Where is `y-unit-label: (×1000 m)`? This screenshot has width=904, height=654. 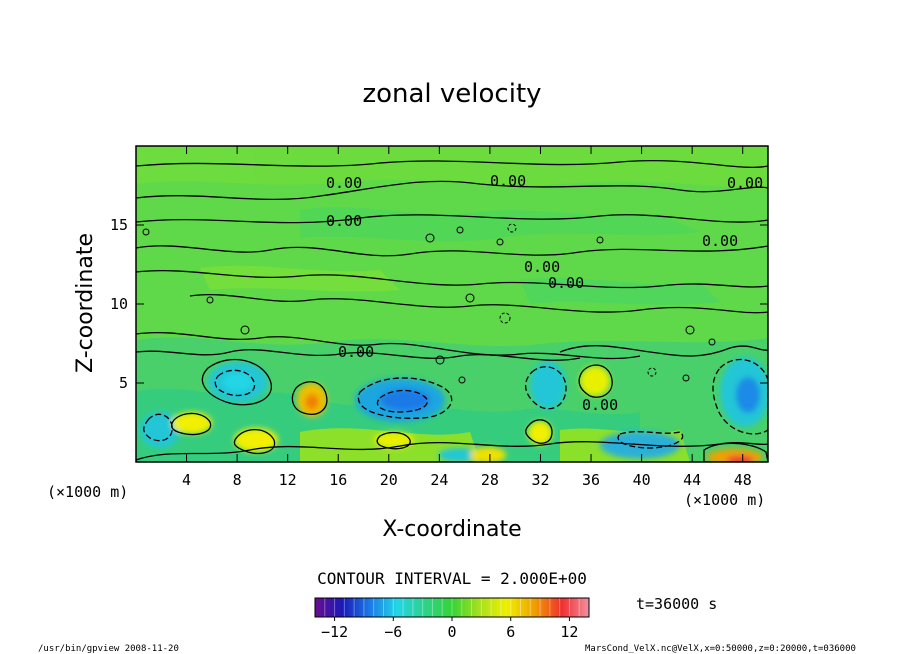 y-unit-label: (×1000 m) is located at coordinates (87, 492).